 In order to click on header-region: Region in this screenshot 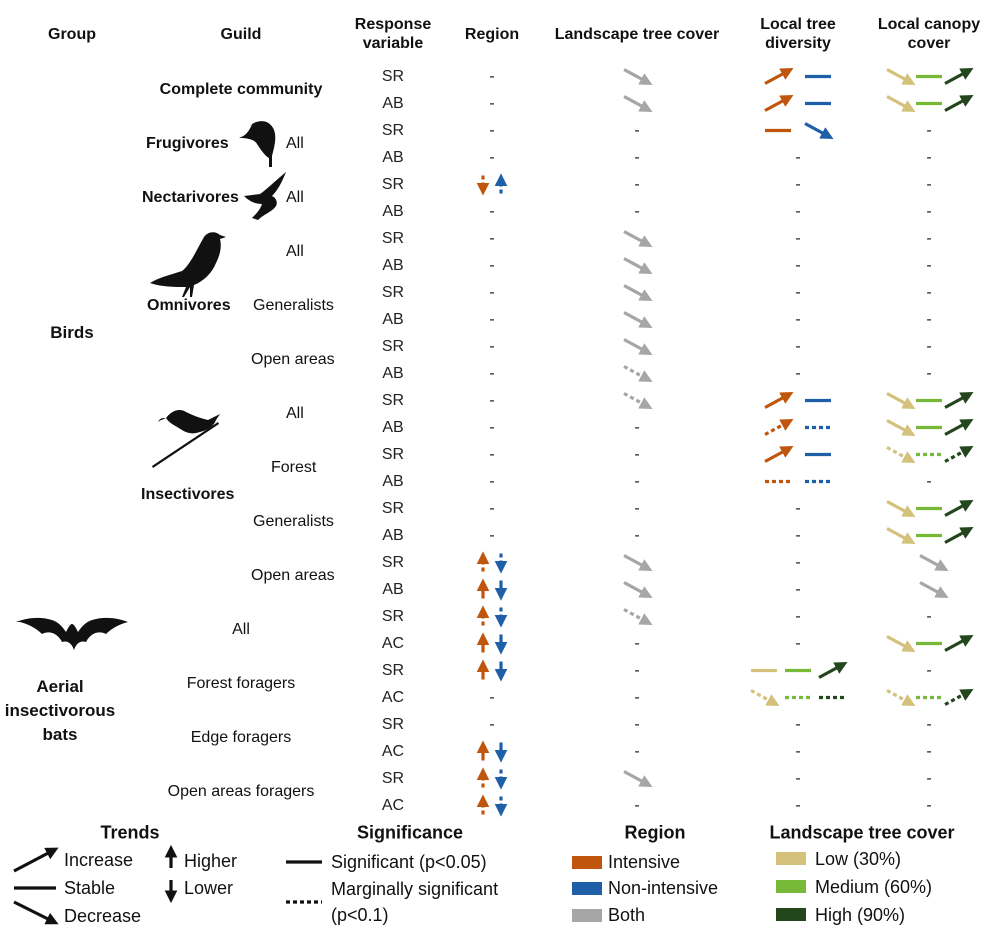, I will do `click(492, 34)`.